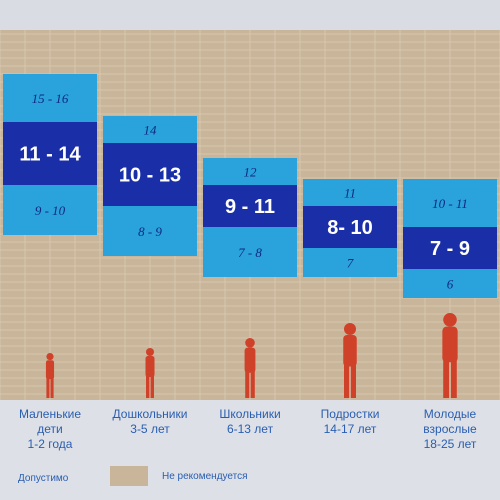 Image resolution: width=500 pixels, height=500 pixels. I want to click on acceptable-low-label: 7, so click(350, 263).